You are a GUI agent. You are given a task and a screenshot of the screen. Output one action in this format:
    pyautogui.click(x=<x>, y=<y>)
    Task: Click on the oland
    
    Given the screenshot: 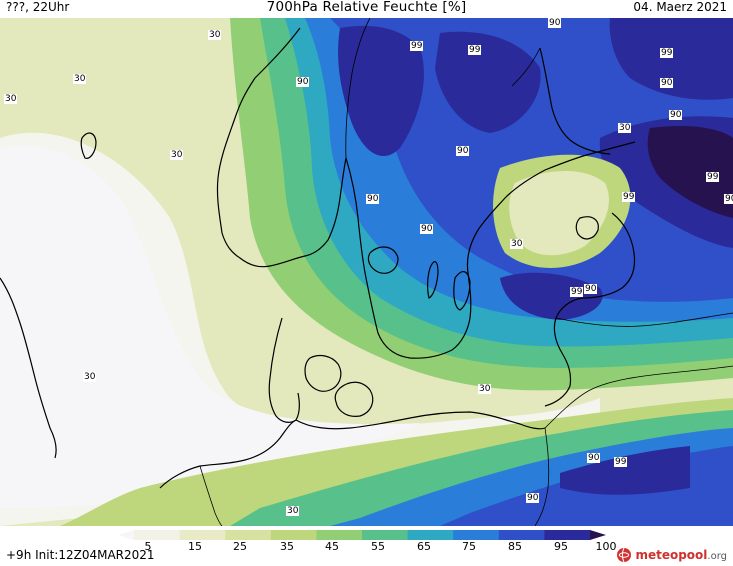 What is the action you would take?
    pyautogui.click(x=433, y=280)
    